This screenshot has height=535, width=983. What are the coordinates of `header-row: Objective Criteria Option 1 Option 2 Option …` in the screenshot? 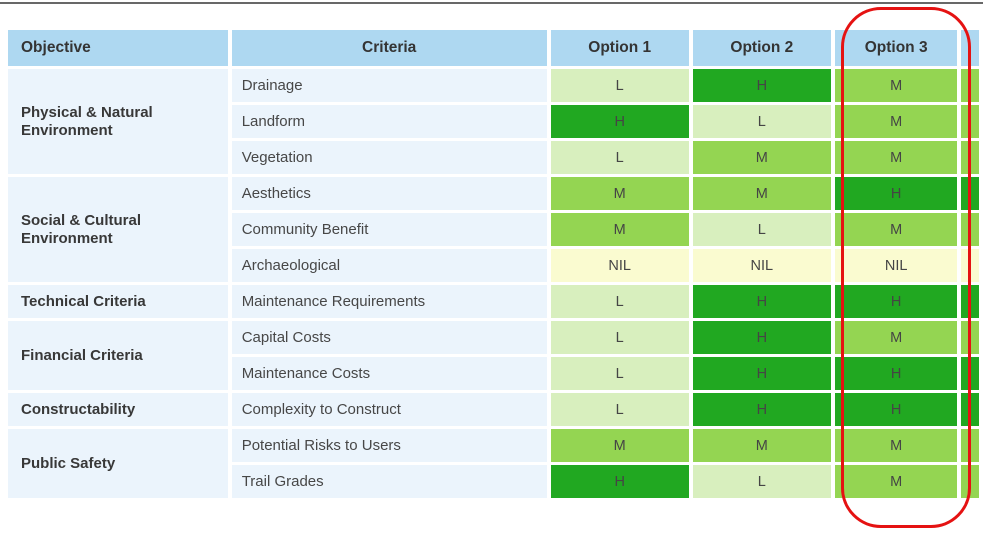 It's located at (493, 48).